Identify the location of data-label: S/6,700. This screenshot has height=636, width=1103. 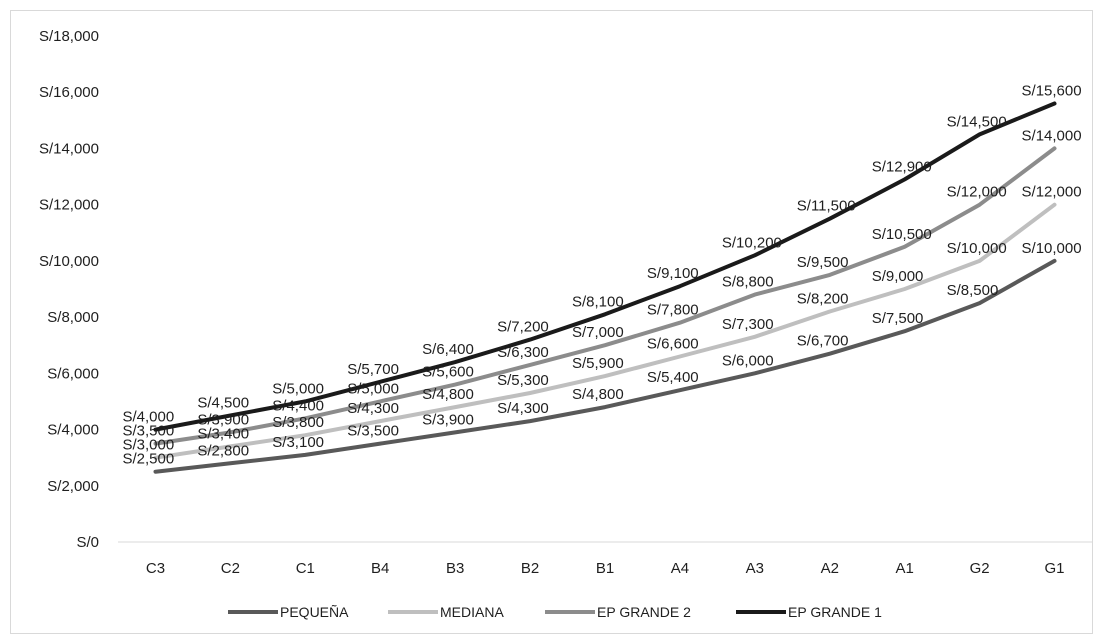
(823, 341).